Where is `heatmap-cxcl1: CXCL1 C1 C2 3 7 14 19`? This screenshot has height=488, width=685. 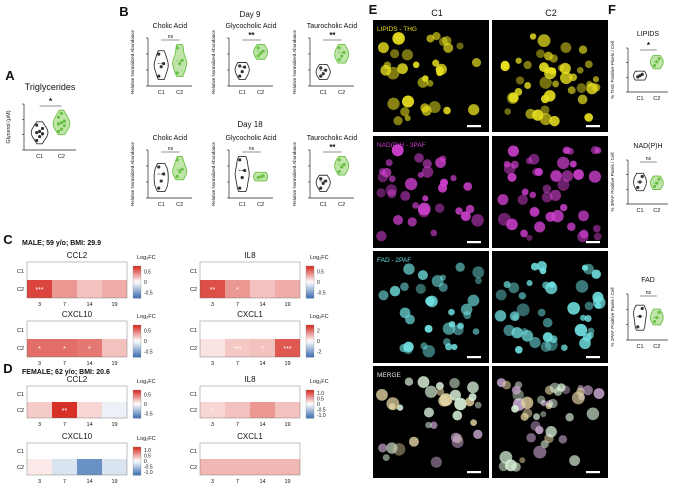 heatmap-cxcl1: CXCL1 C1 C2 3 7 14 19 is located at coordinates (245, 458).